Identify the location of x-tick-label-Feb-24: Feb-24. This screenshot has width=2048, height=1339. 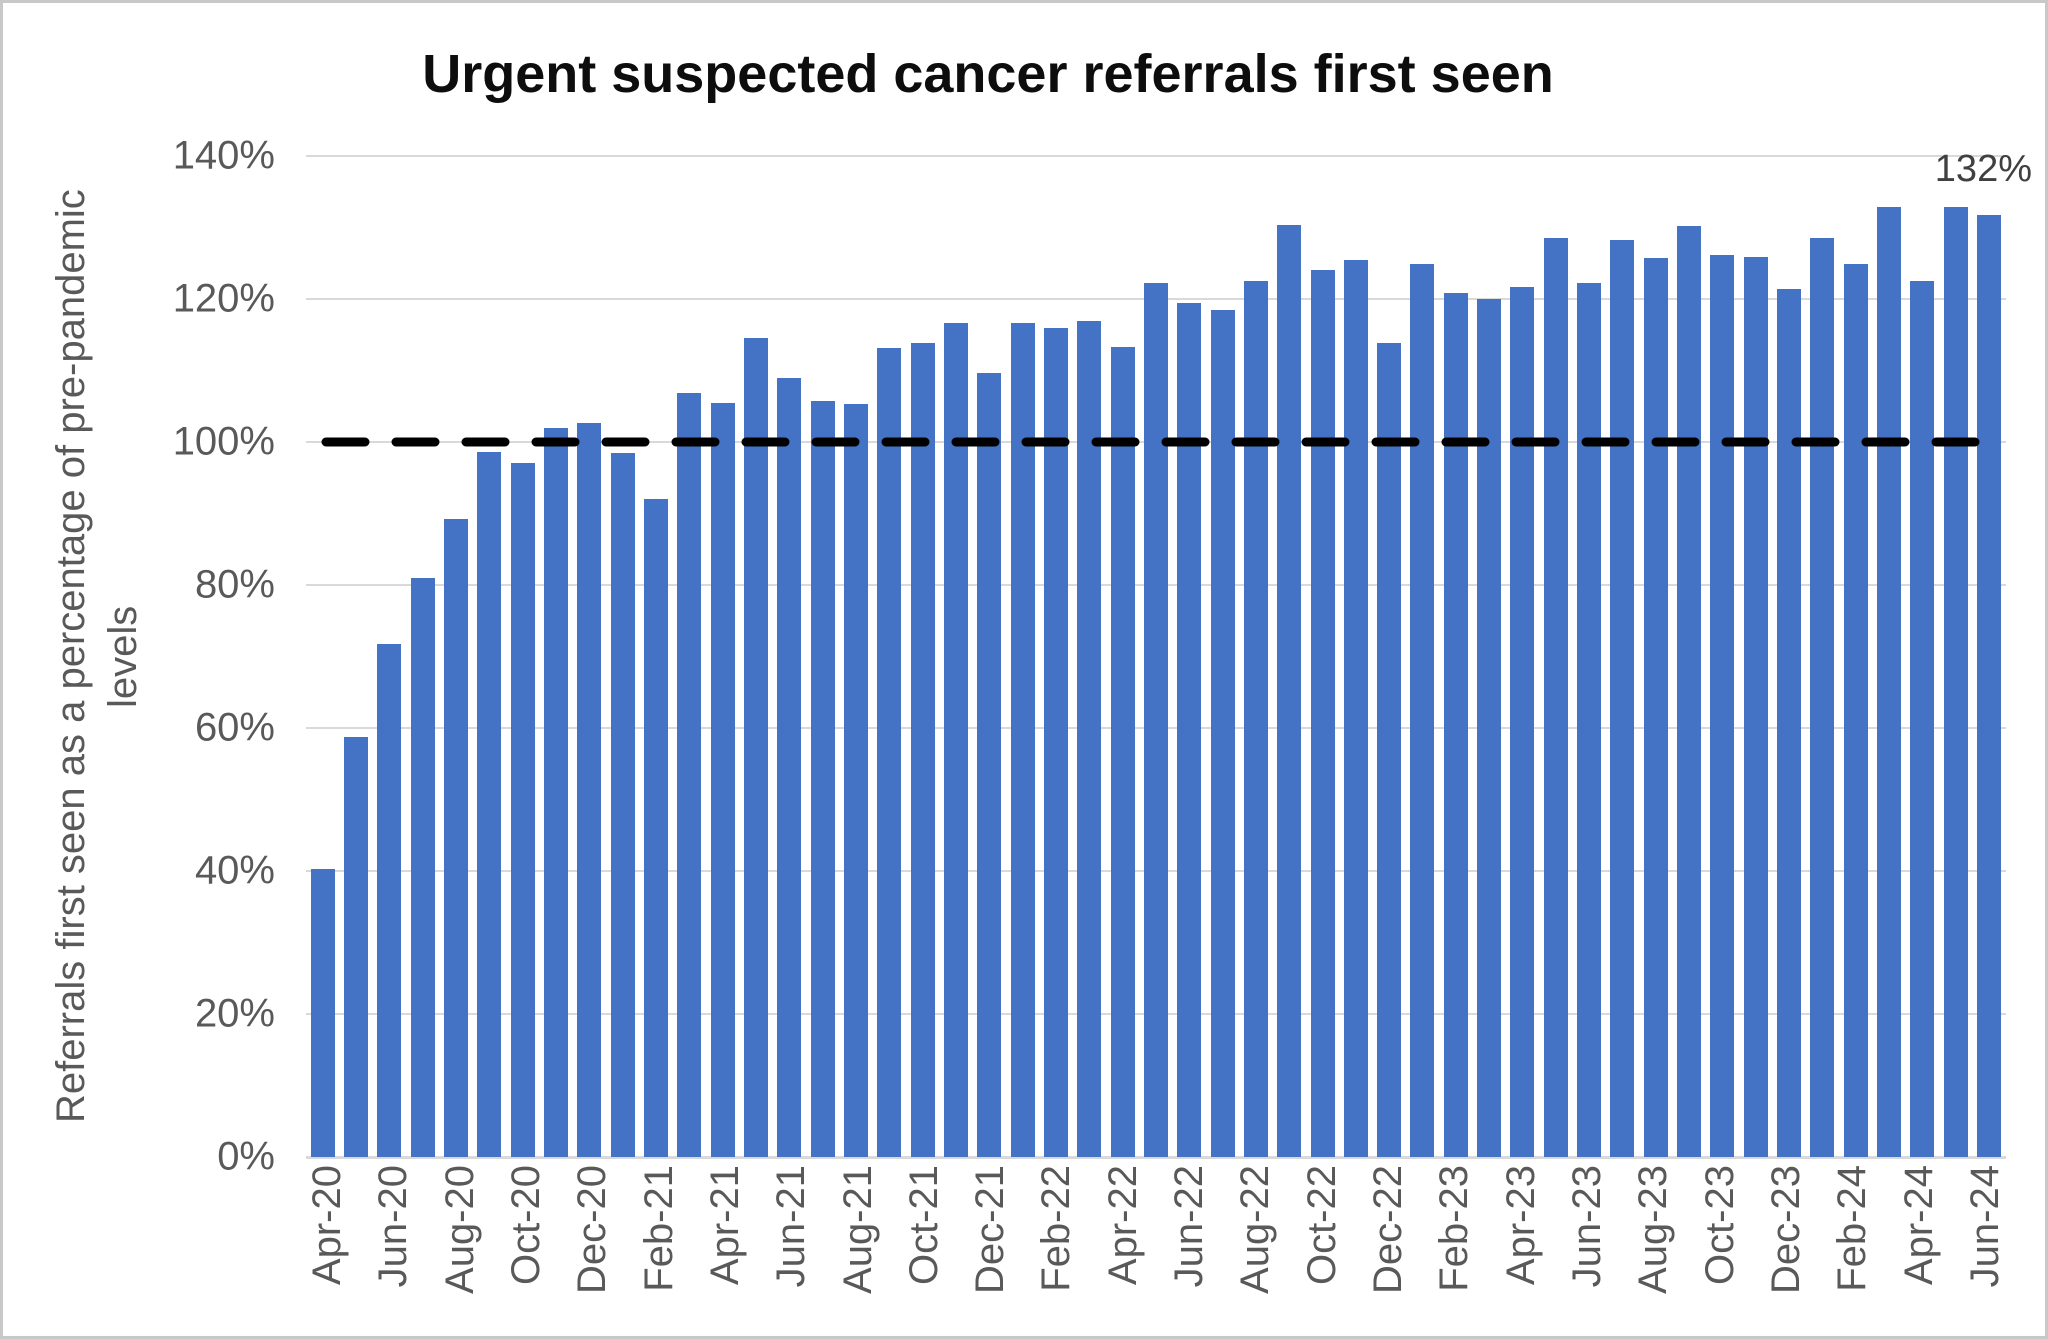
(1852, 1228).